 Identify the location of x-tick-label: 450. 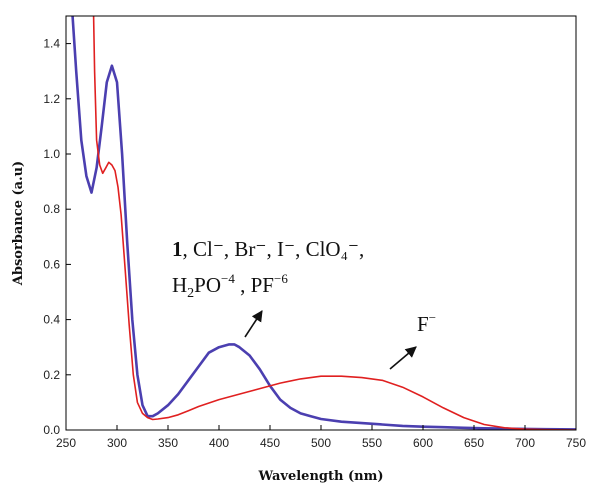
(270, 443).